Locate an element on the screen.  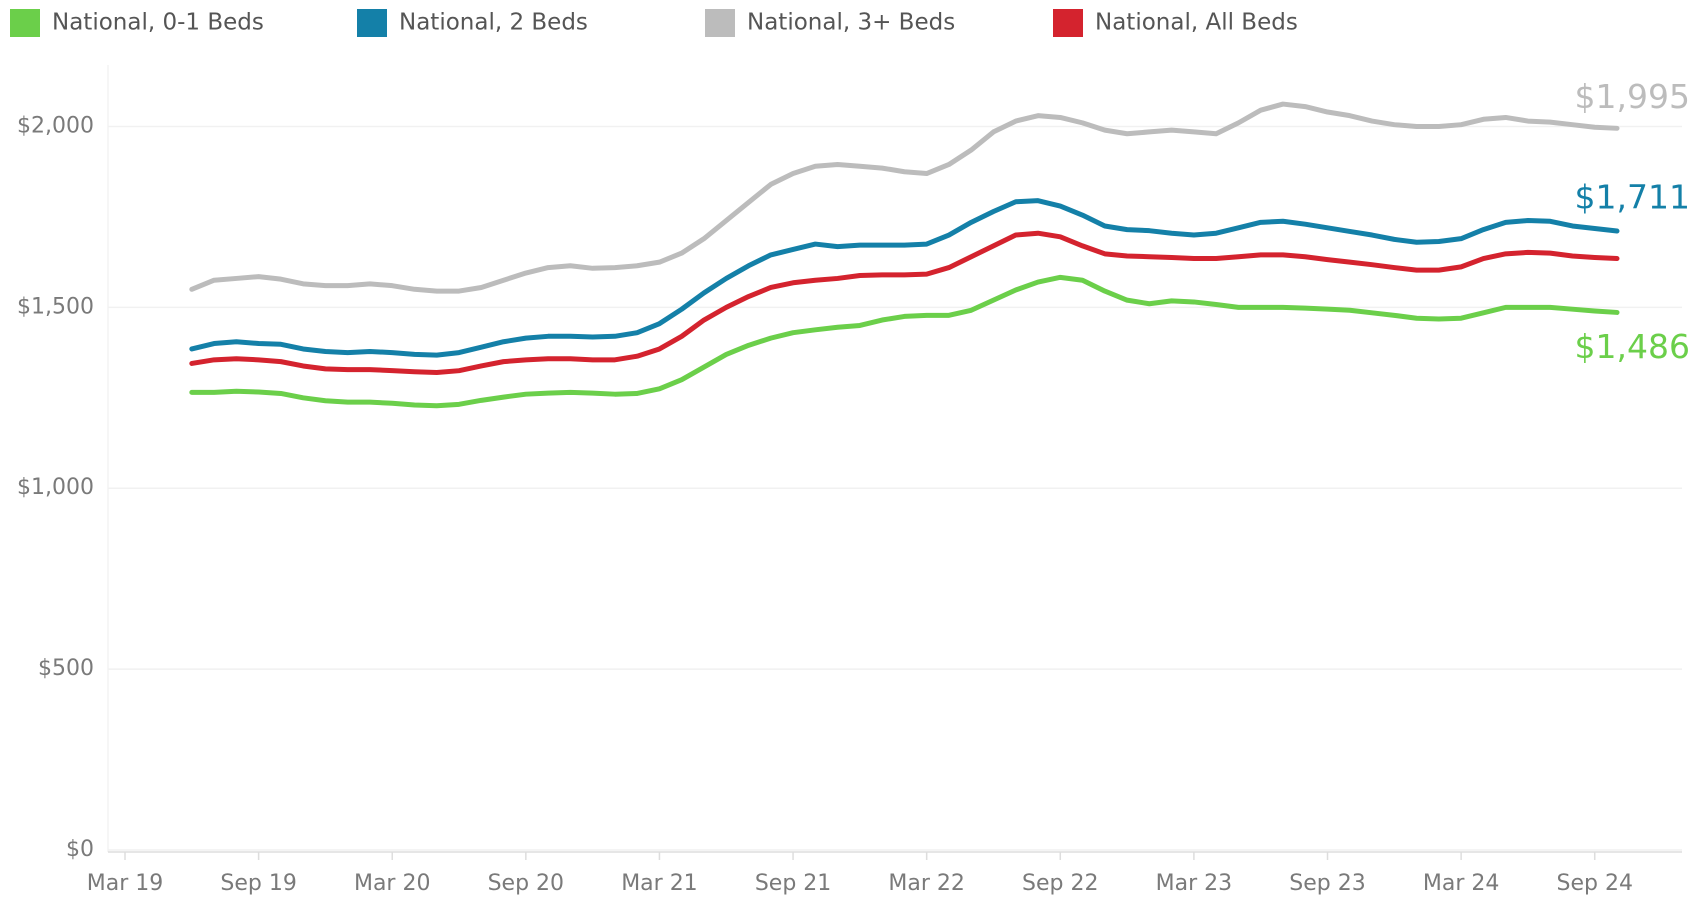
x-tick-label: Sep 24 is located at coordinates (1595, 883).